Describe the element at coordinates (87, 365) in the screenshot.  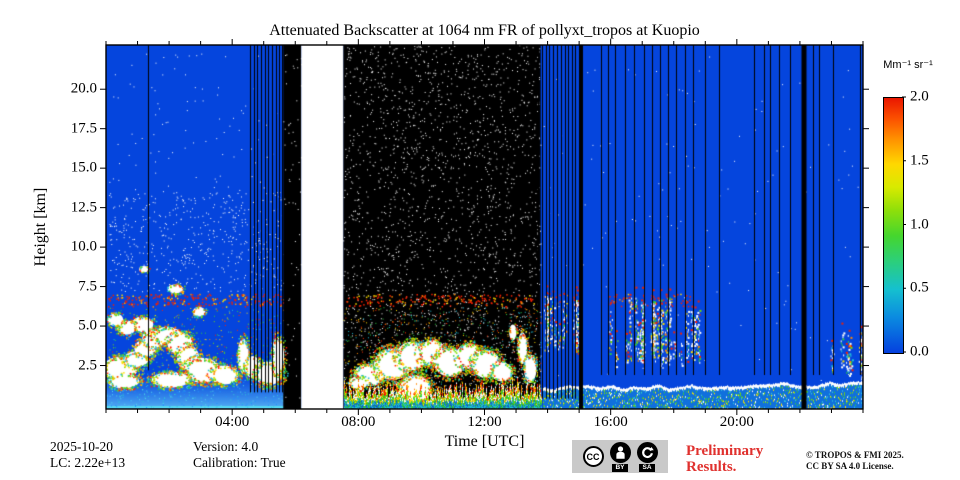
I see `y-tick-label: 2.5` at that location.